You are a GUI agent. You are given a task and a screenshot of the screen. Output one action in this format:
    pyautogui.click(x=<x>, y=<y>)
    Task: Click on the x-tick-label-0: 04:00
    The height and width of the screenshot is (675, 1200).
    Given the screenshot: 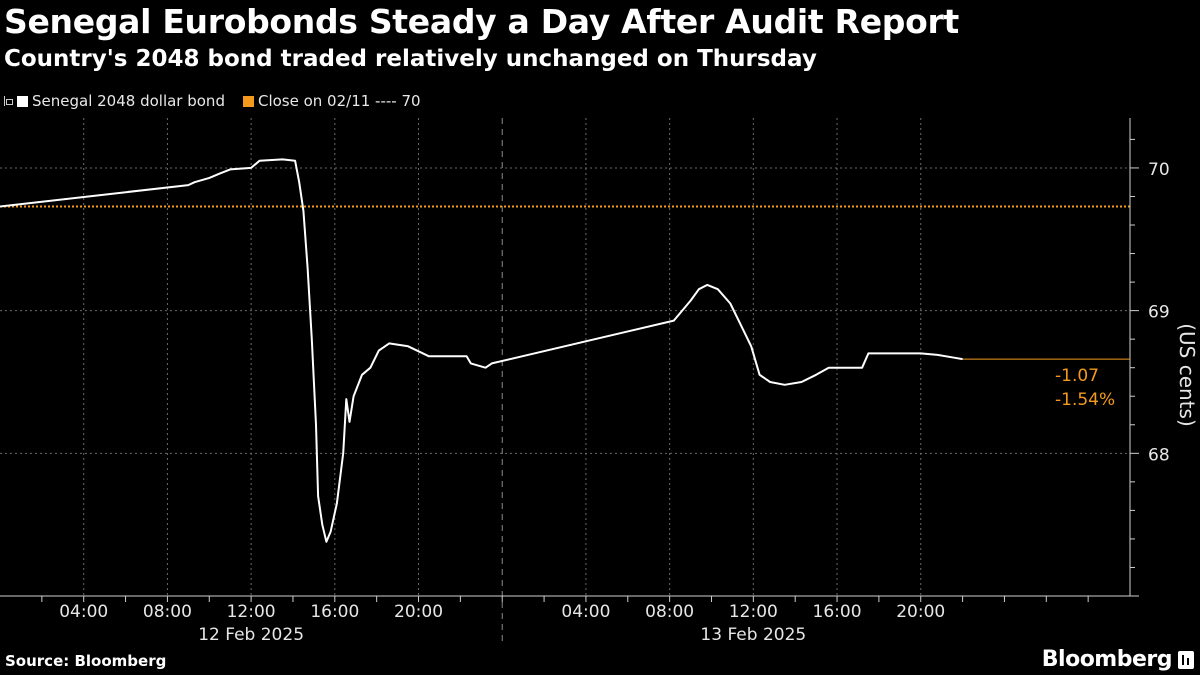 What is the action you would take?
    pyautogui.click(x=83, y=612)
    